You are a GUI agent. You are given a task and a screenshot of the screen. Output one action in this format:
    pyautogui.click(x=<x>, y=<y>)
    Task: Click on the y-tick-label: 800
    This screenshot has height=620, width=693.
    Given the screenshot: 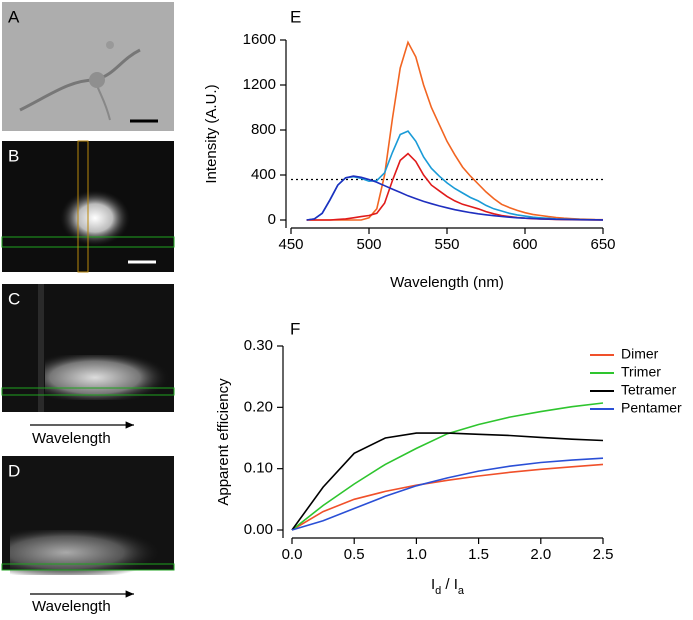 What is the action you would take?
    pyautogui.click(x=263, y=129)
    